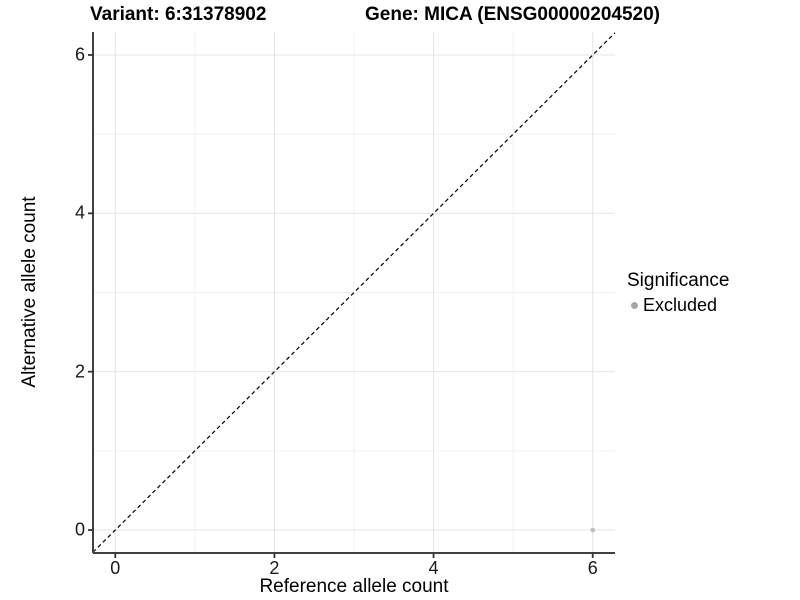 The width and height of the screenshot is (800, 600). Describe the element at coordinates (512, 14) in the screenshot. I see `plot-title-gene: Gene: MICA (ENSG00000204520)` at that location.